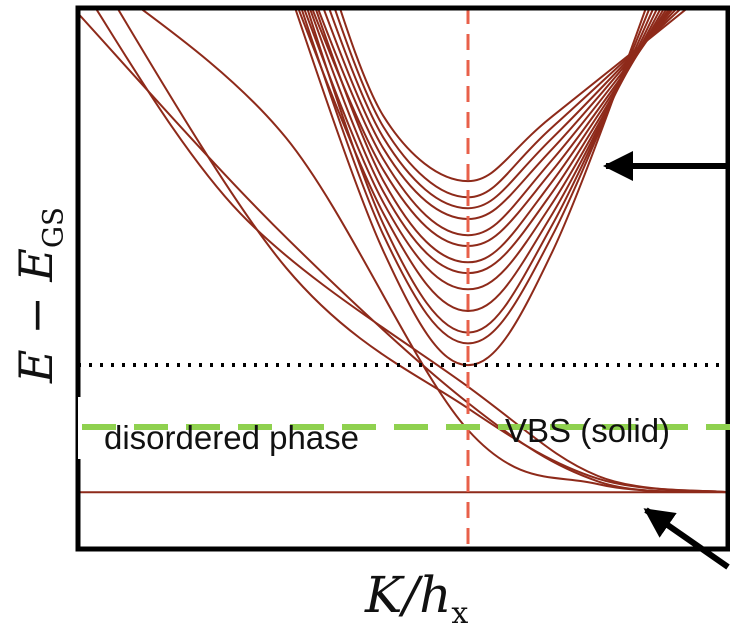  I want to click on energy-level-curve, so click(514, 95).